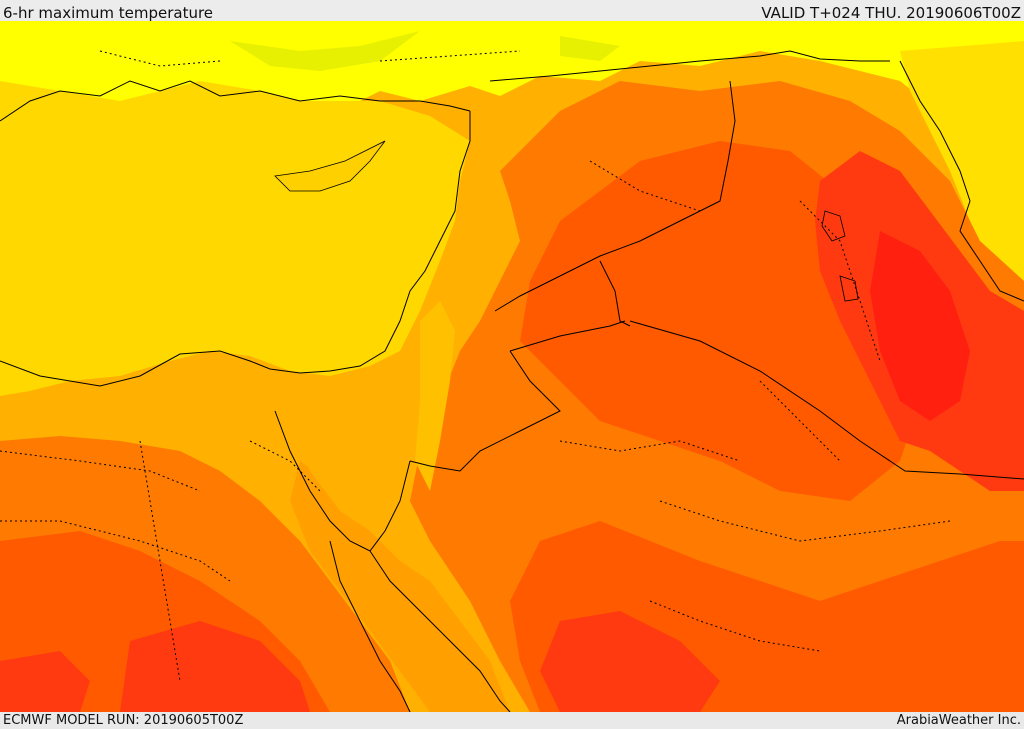 The width and height of the screenshot is (1024, 729). I want to click on libya-coast-zone, so click(115, 396).